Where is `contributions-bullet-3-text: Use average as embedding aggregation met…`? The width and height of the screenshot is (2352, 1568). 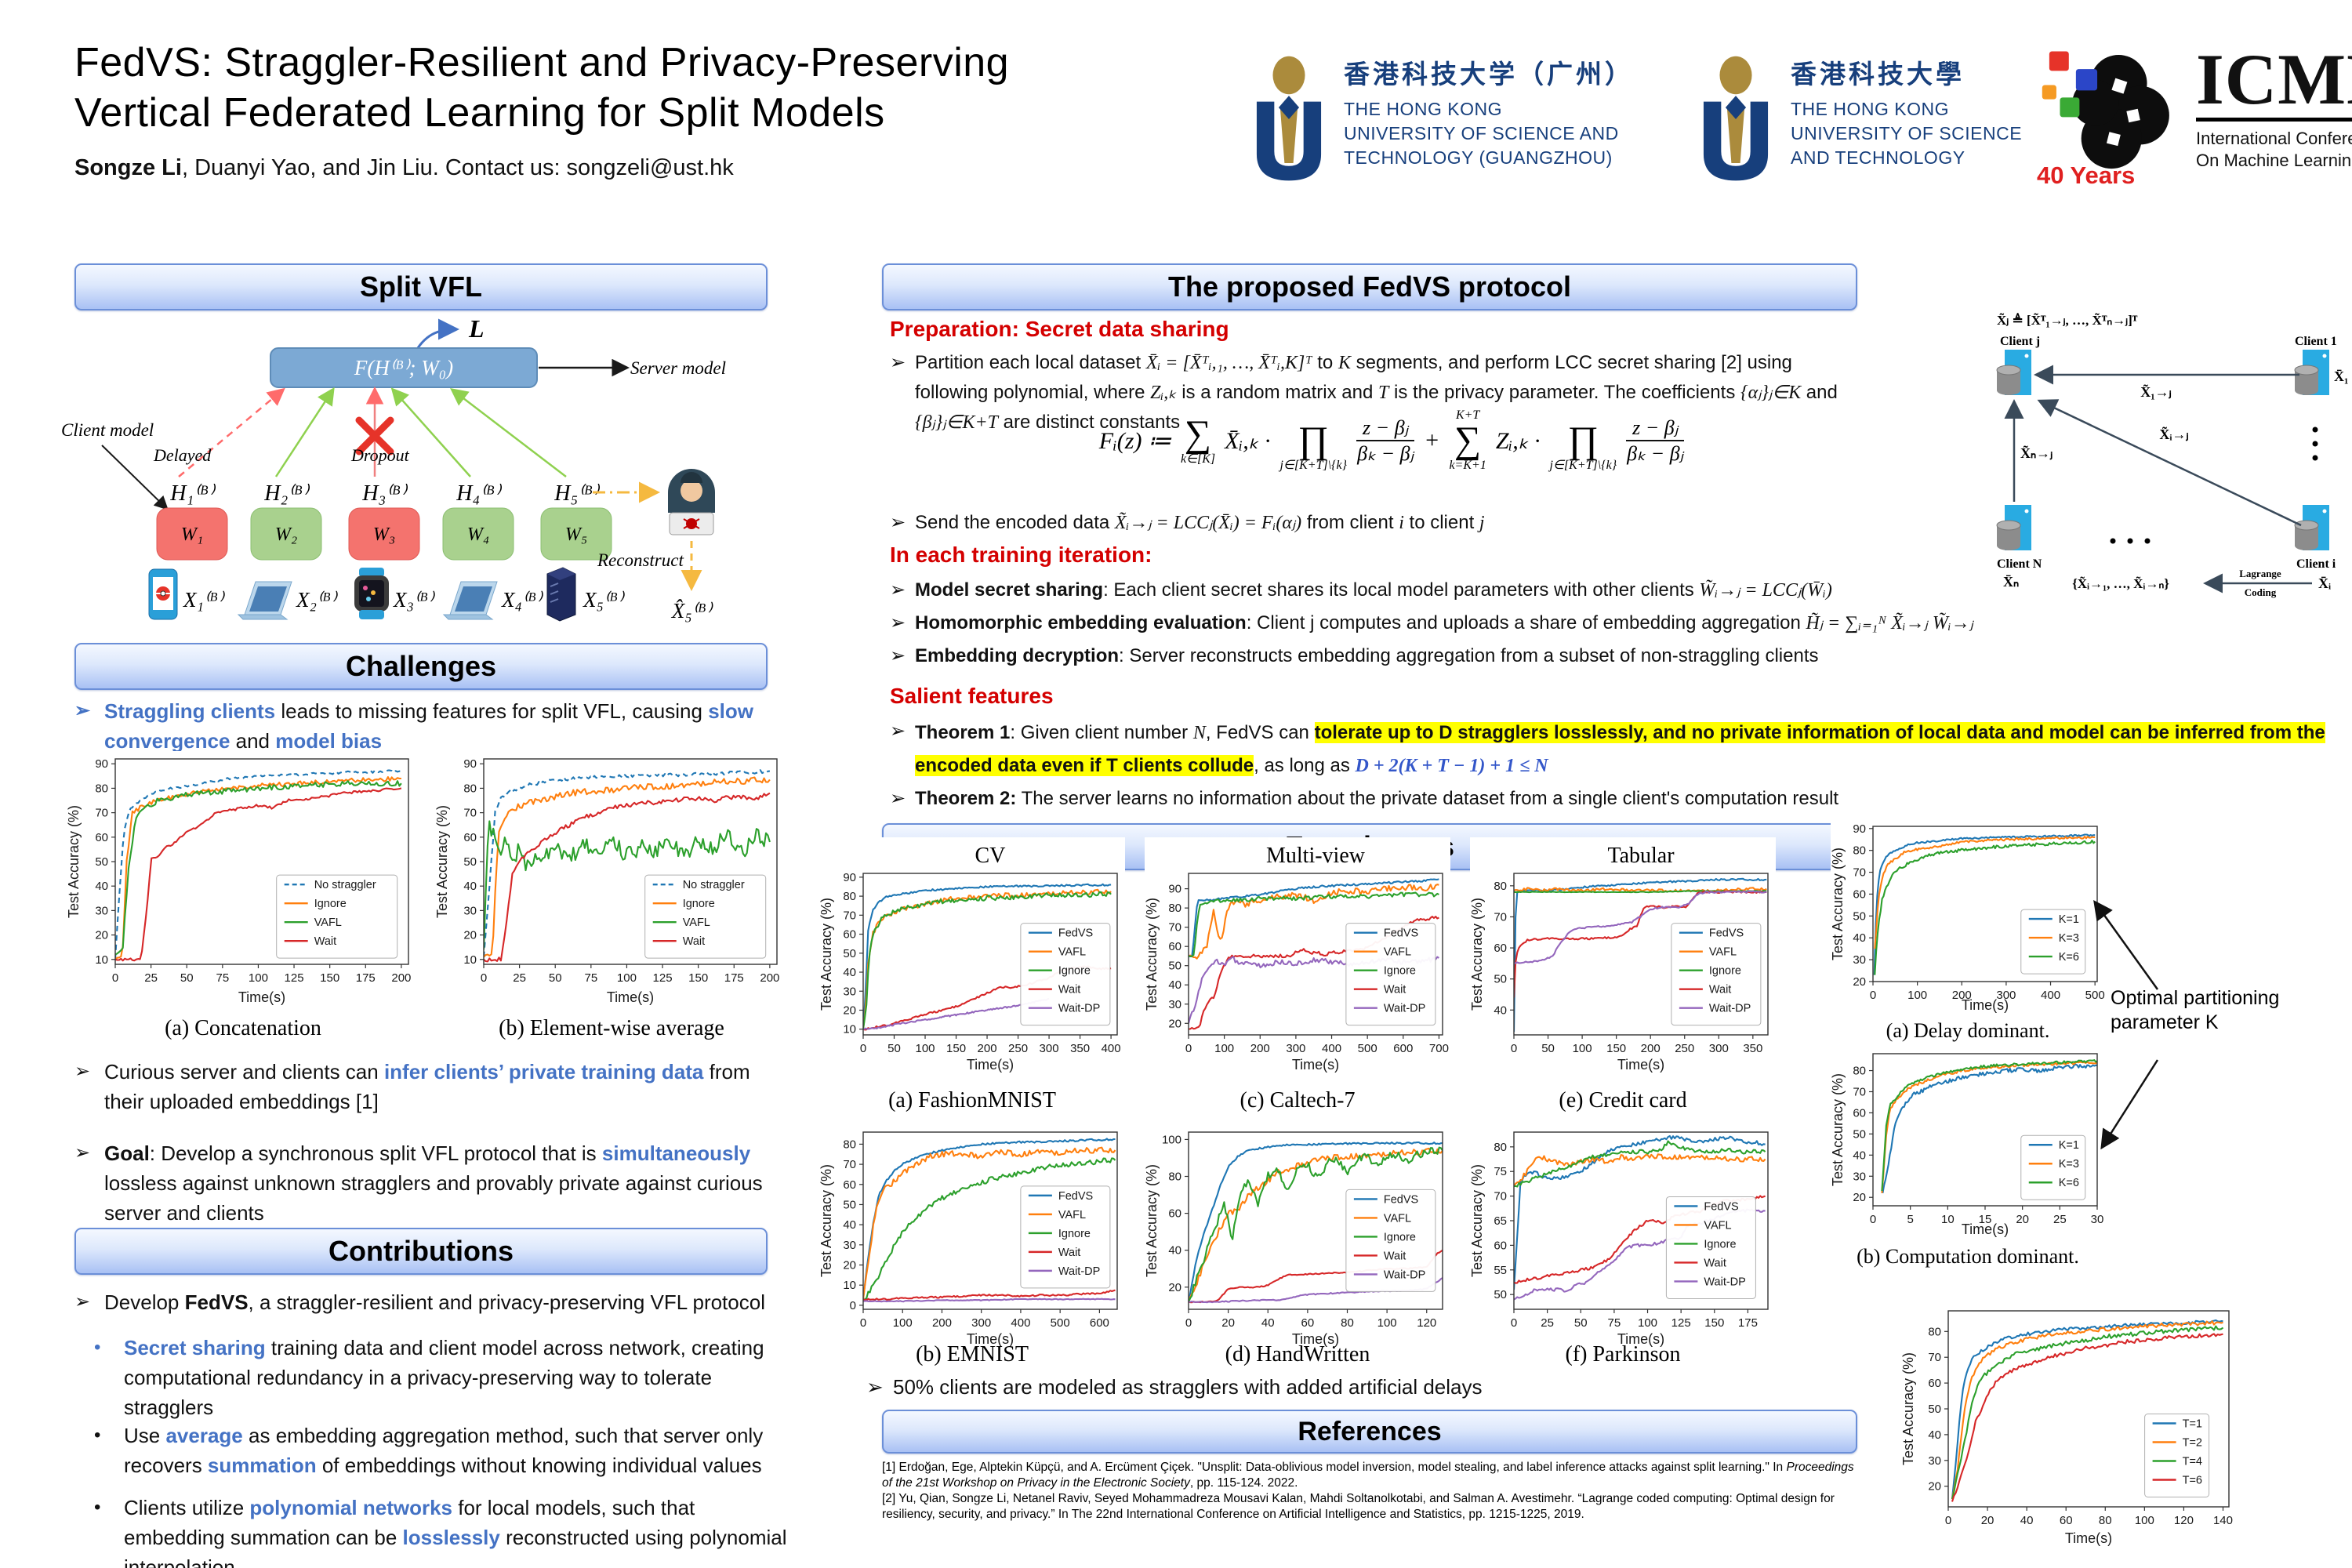 contributions-bullet-3-text: Use average as embedding aggregation met… is located at coordinates (444, 1450).